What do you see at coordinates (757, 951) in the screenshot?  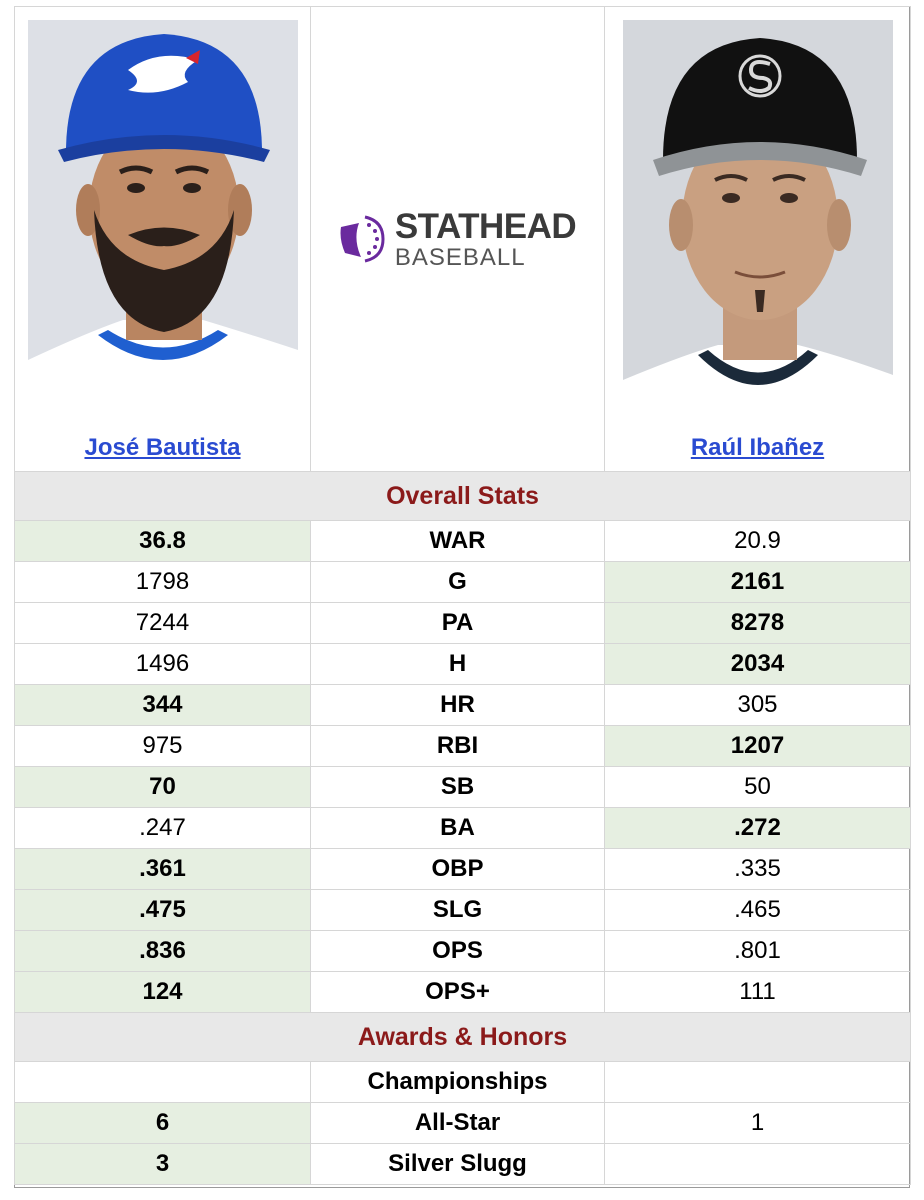 I see `right-value: .801` at bounding box center [757, 951].